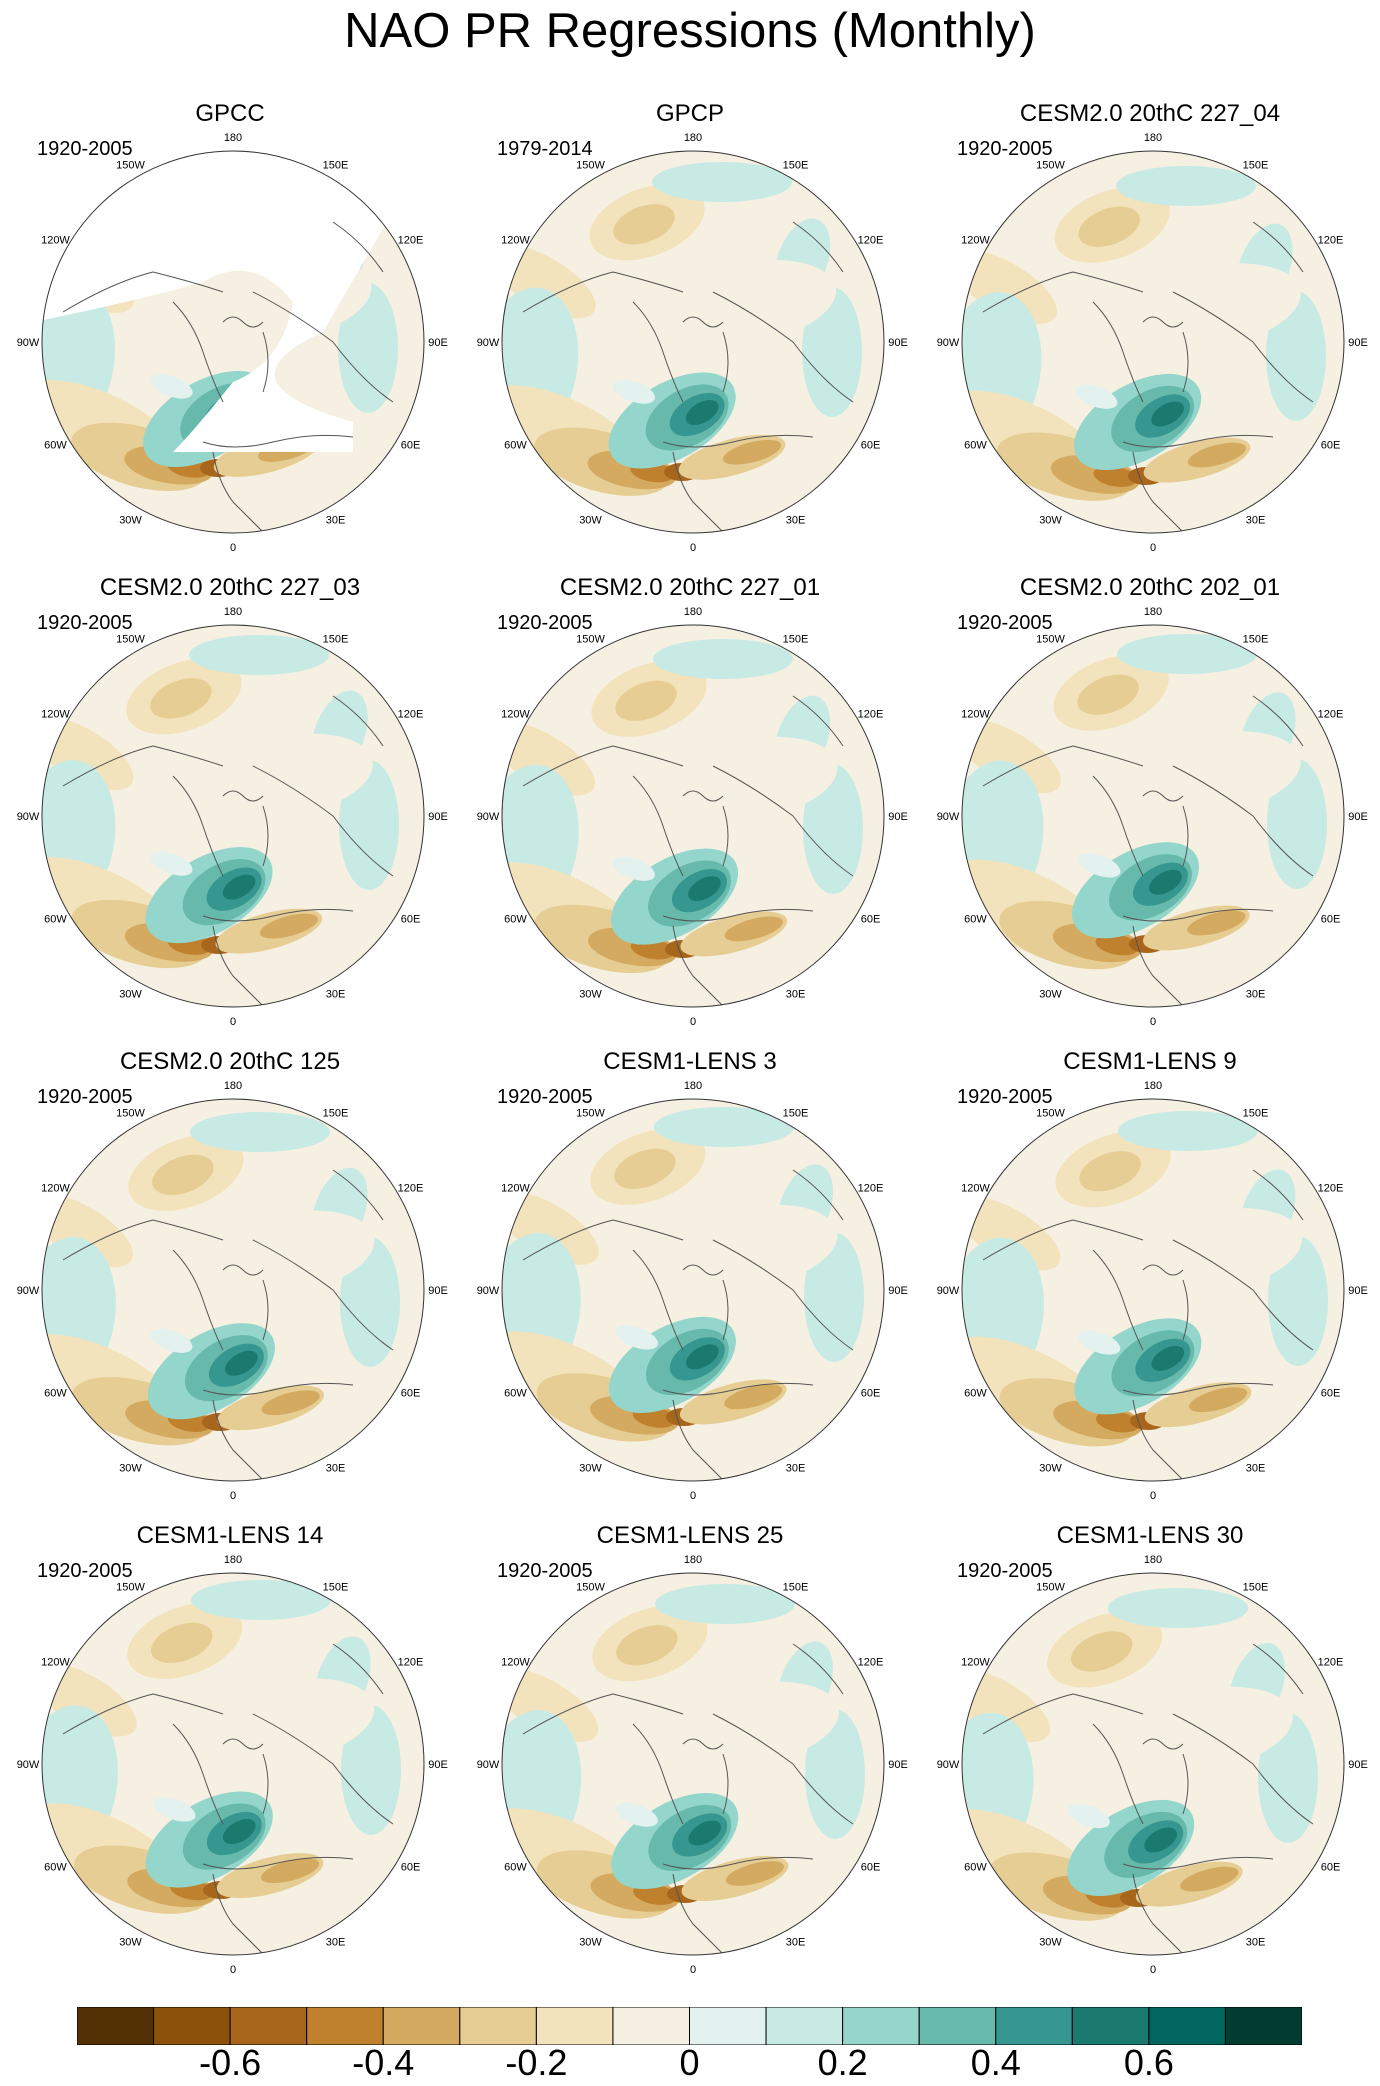  What do you see at coordinates (233, 138) in the screenshot?
I see `longitude-label: 180` at bounding box center [233, 138].